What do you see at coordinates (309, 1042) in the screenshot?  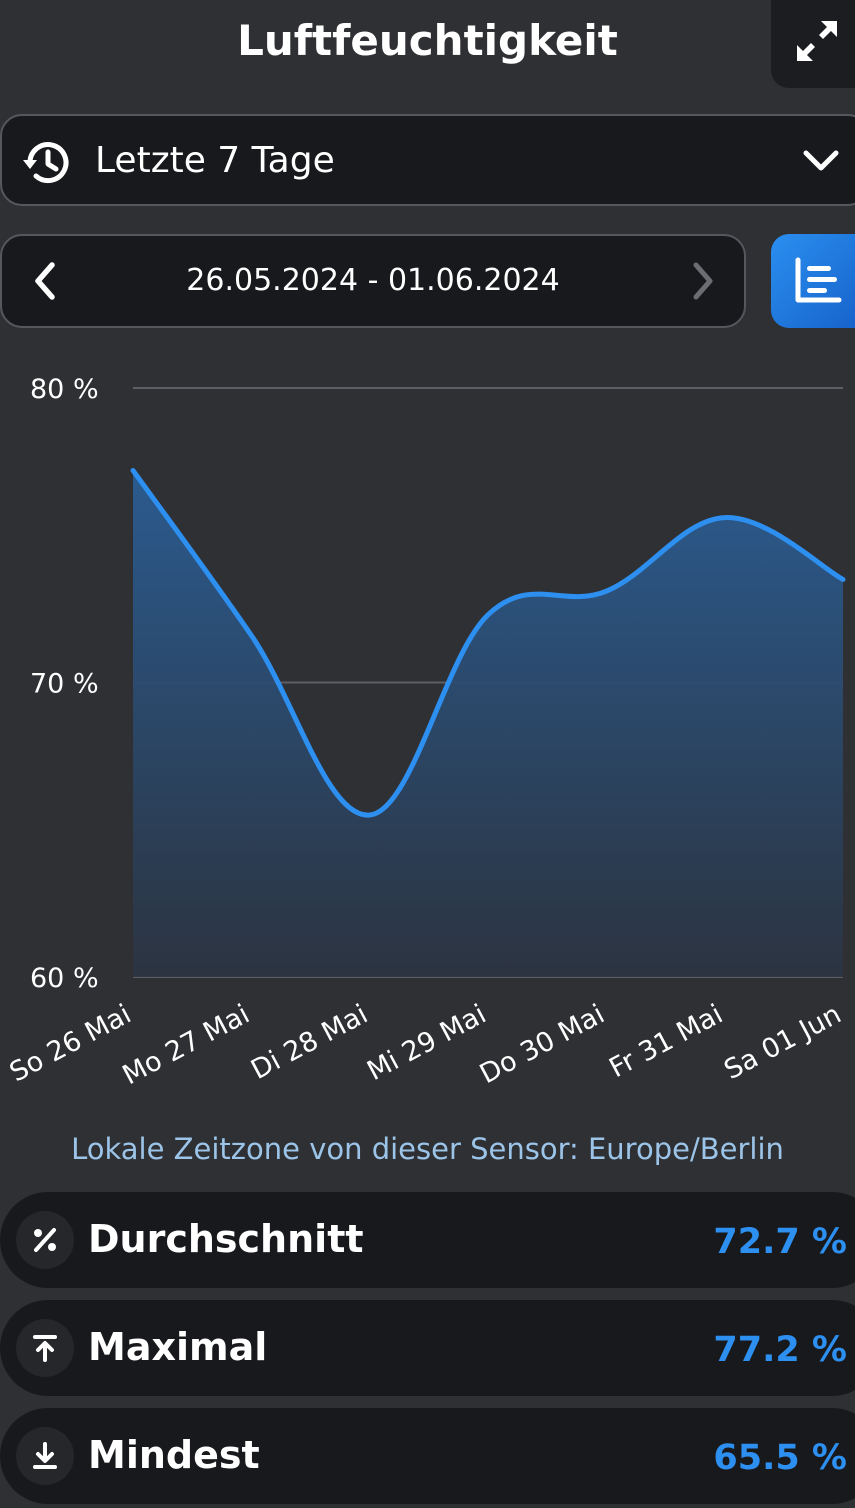 I see `x-tick-label: Di 28 Mai` at bounding box center [309, 1042].